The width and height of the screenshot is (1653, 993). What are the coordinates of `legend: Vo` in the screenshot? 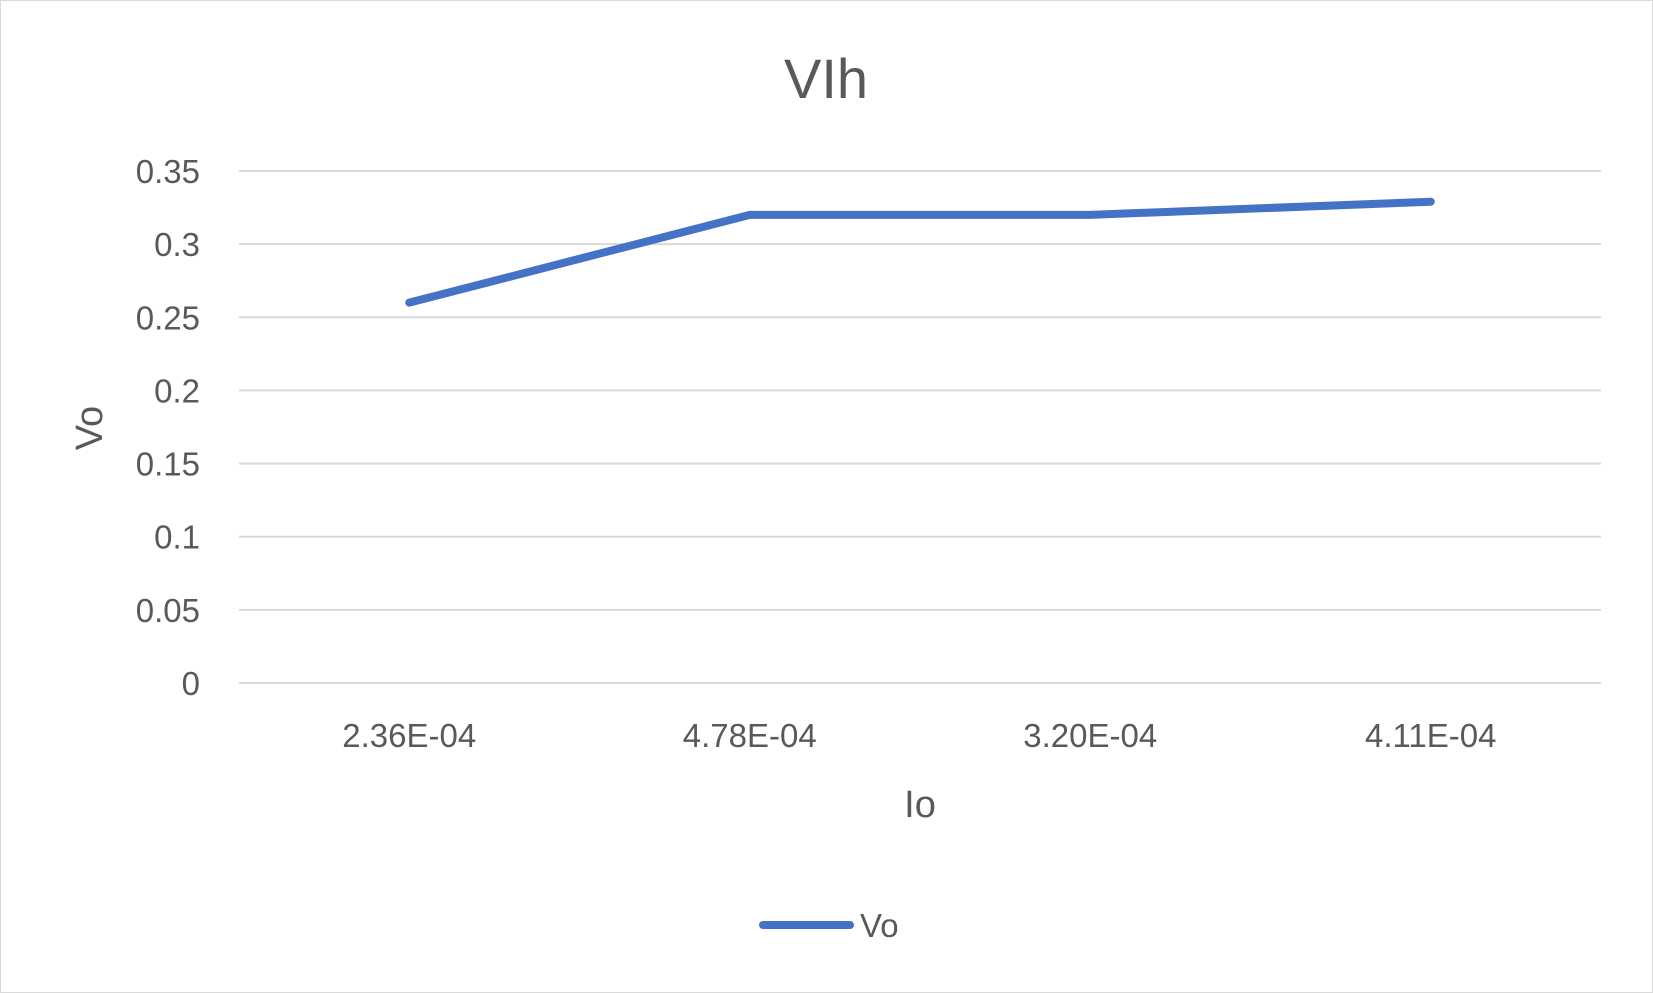 It's located at (829, 925).